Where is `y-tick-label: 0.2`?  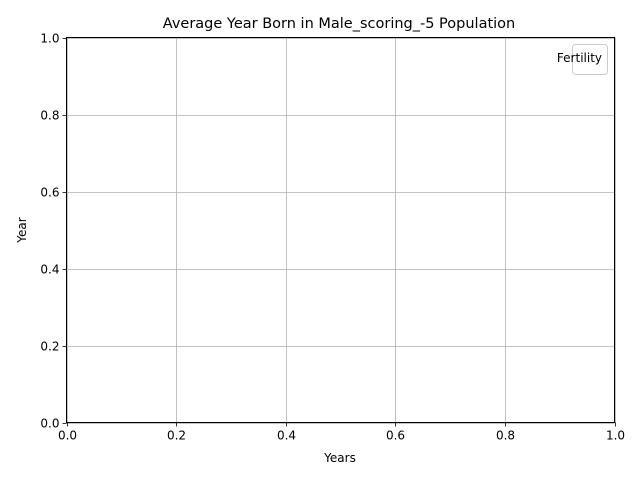
y-tick-label: 0.2 is located at coordinates (49, 347).